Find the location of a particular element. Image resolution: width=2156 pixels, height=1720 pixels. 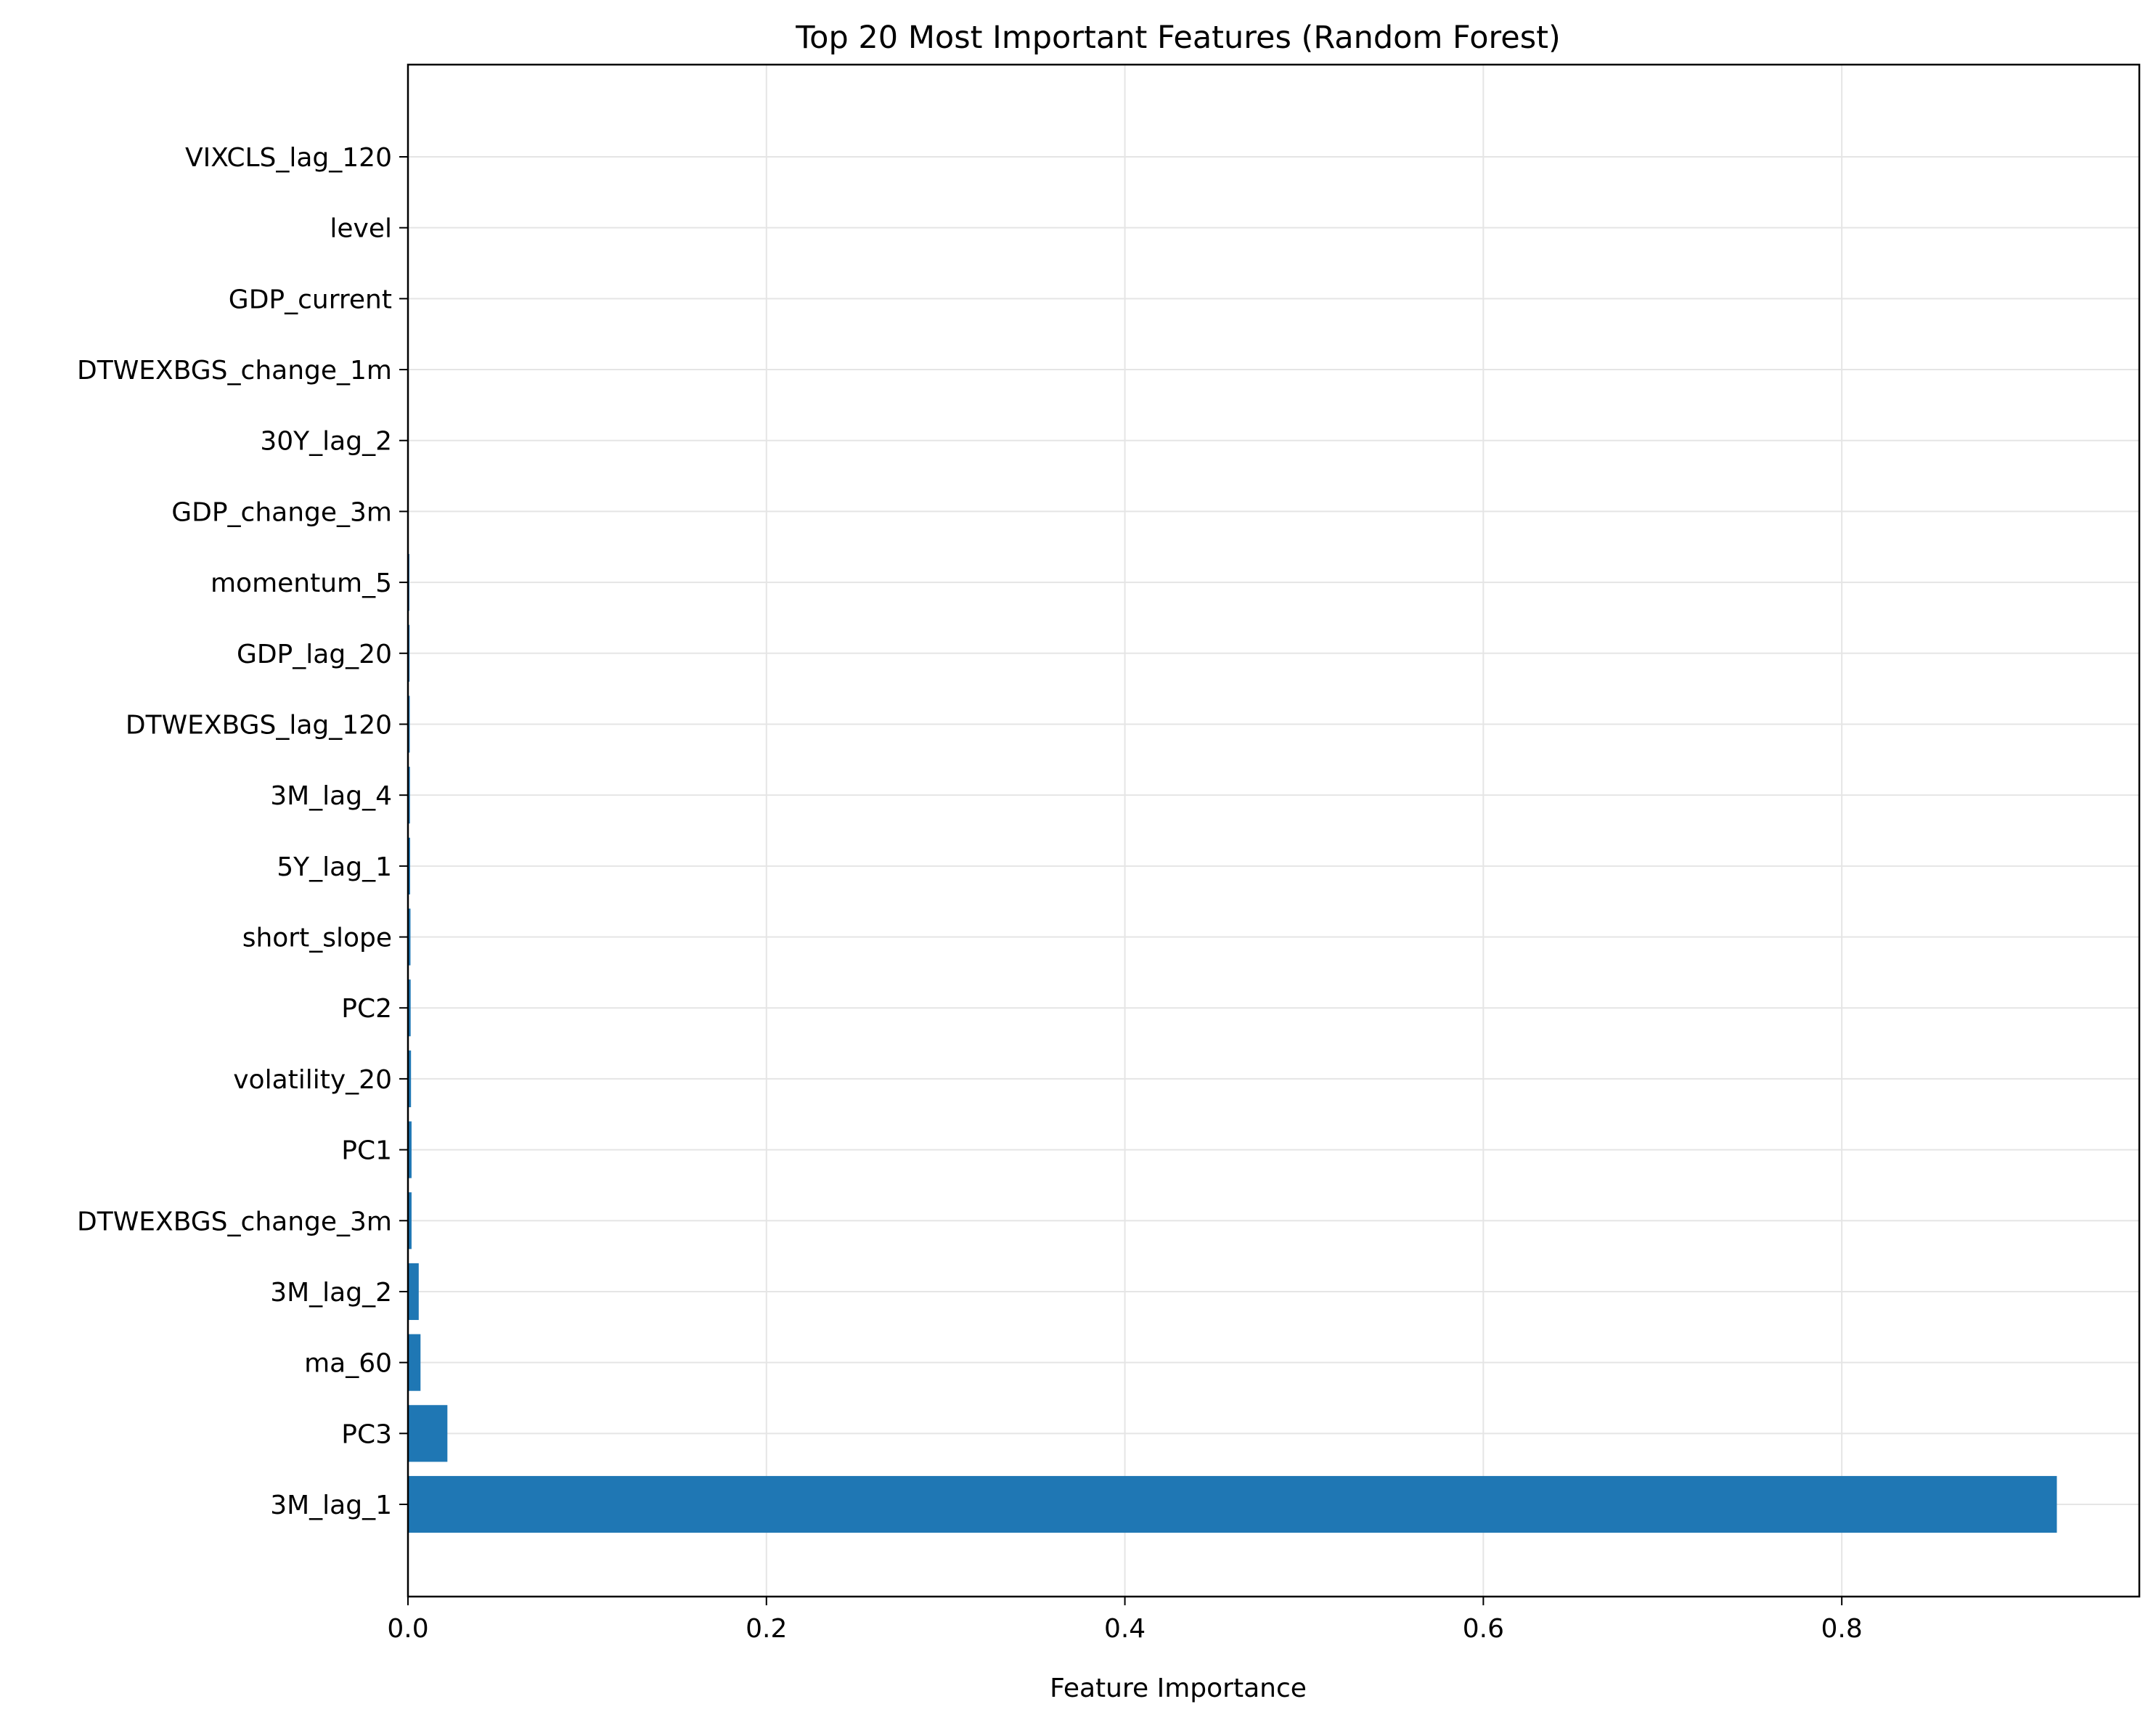

y-tick-label: ma_60 is located at coordinates (348, 1364).